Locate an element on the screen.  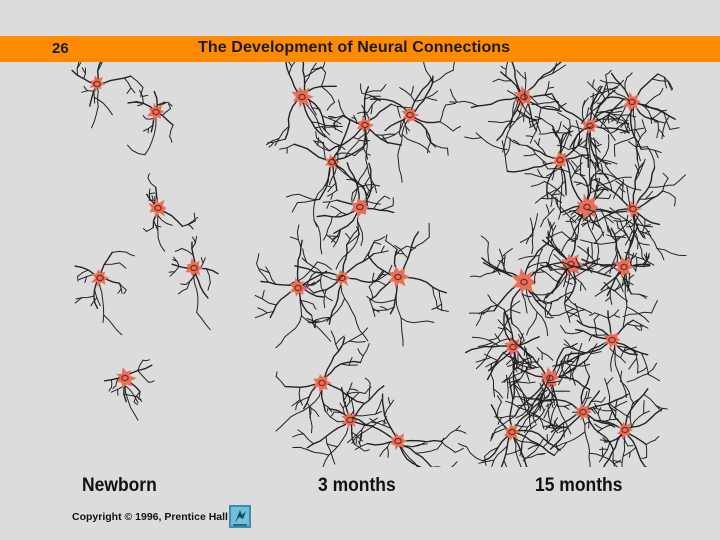
neuron-body is located at coordinates (631, 101).